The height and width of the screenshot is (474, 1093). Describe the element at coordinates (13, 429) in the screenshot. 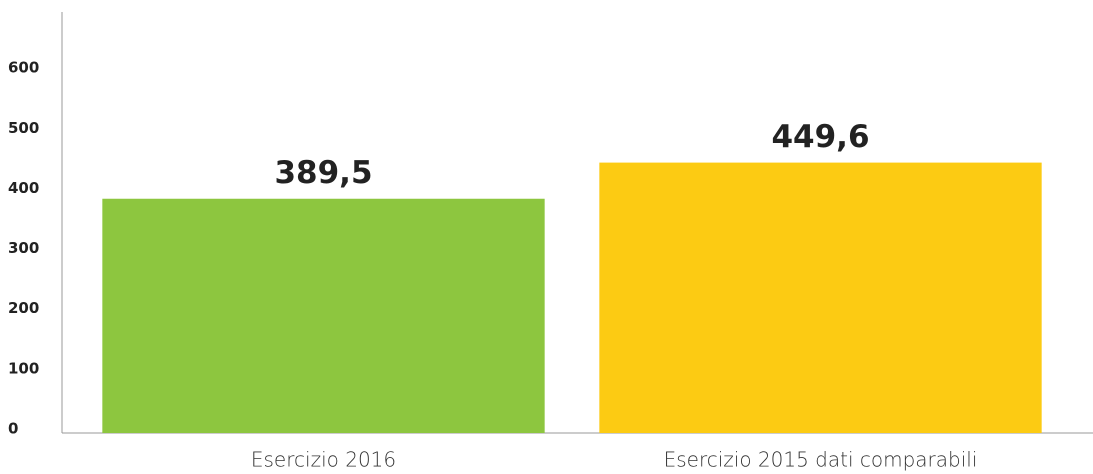

I see `y-tick-label: 0` at that location.